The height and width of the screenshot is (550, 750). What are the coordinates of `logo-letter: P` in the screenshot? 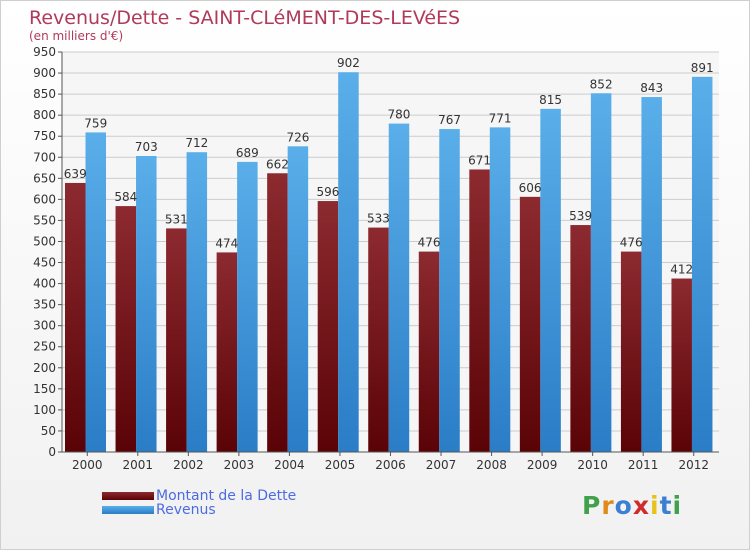 It's located at (592, 505).